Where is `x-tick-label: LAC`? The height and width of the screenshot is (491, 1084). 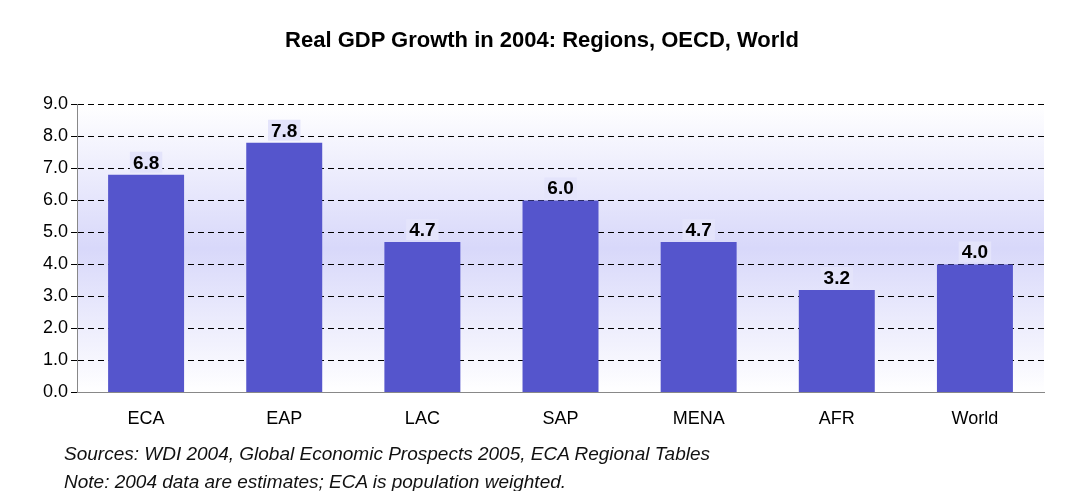
x-tick-label: LAC is located at coordinates (422, 418).